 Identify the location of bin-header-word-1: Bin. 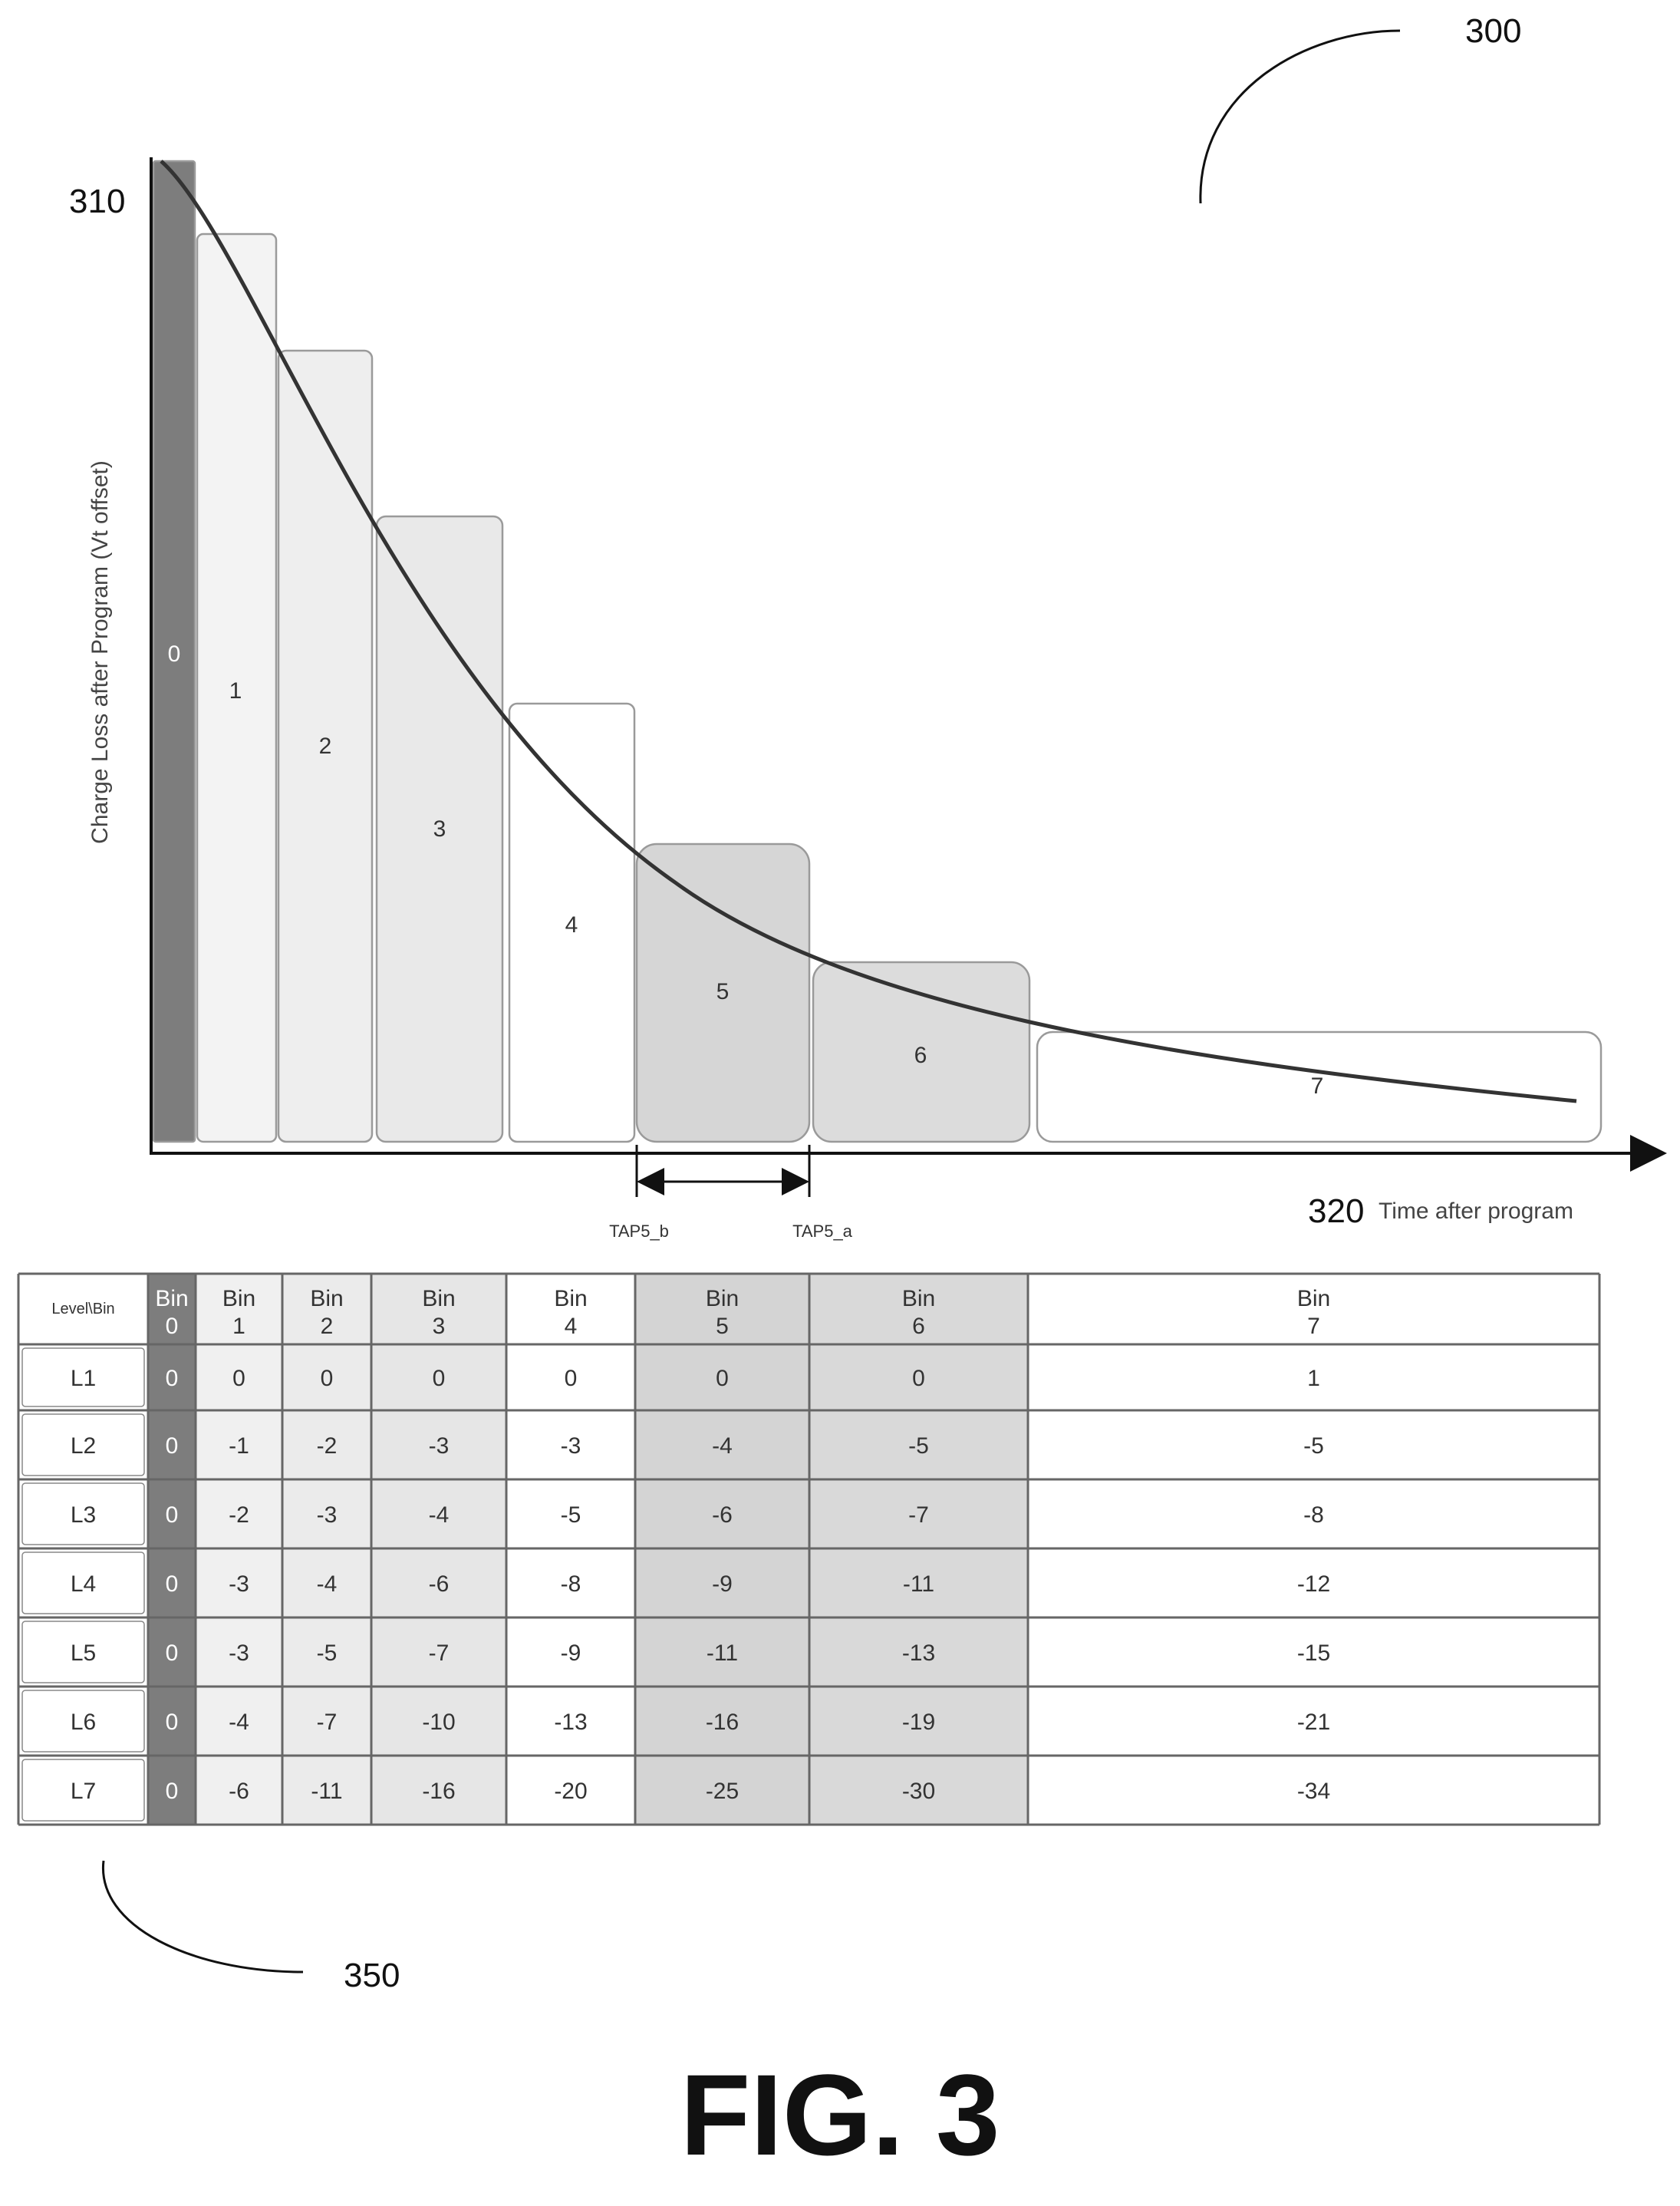
(238, 1298).